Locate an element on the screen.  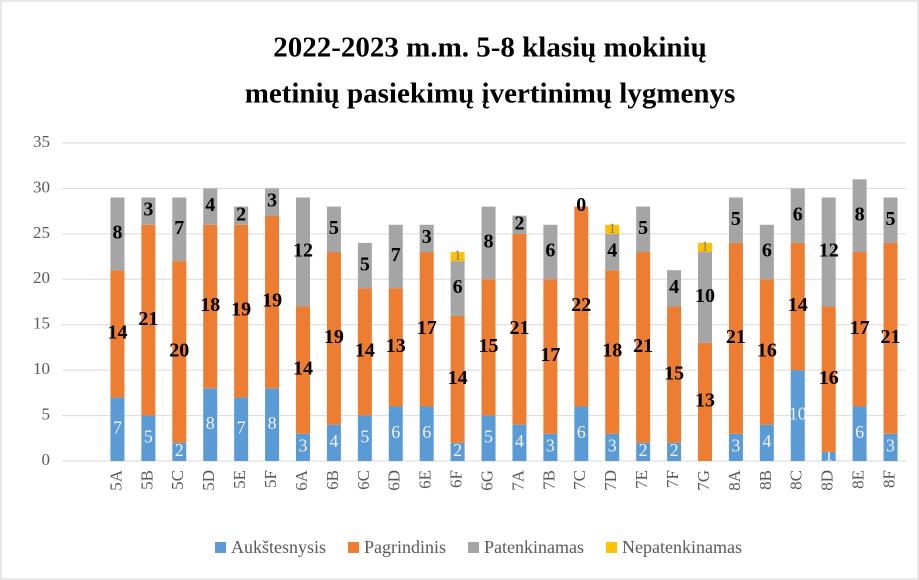
x-tick-label: 6F is located at coordinates (456, 479).